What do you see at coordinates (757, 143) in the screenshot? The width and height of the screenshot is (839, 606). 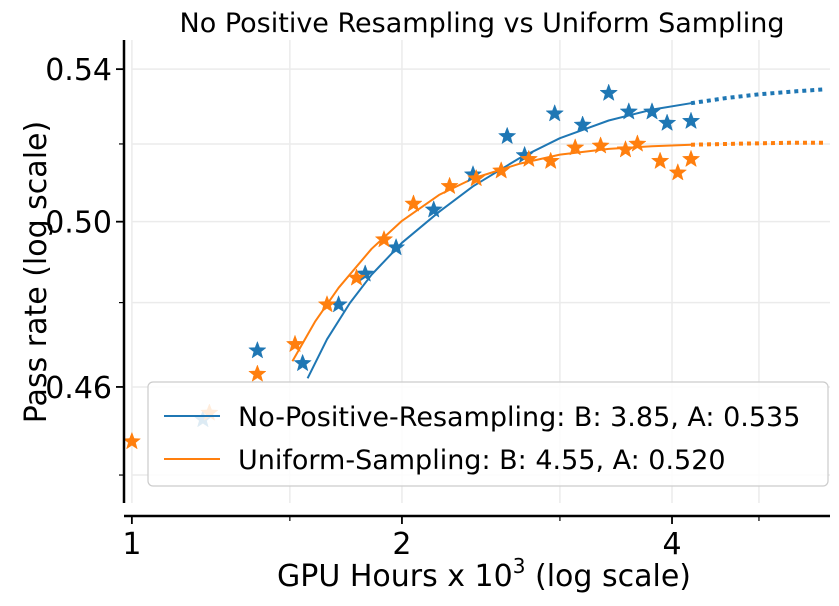 I see `fit-extrapolation-uniform-sampling` at bounding box center [757, 143].